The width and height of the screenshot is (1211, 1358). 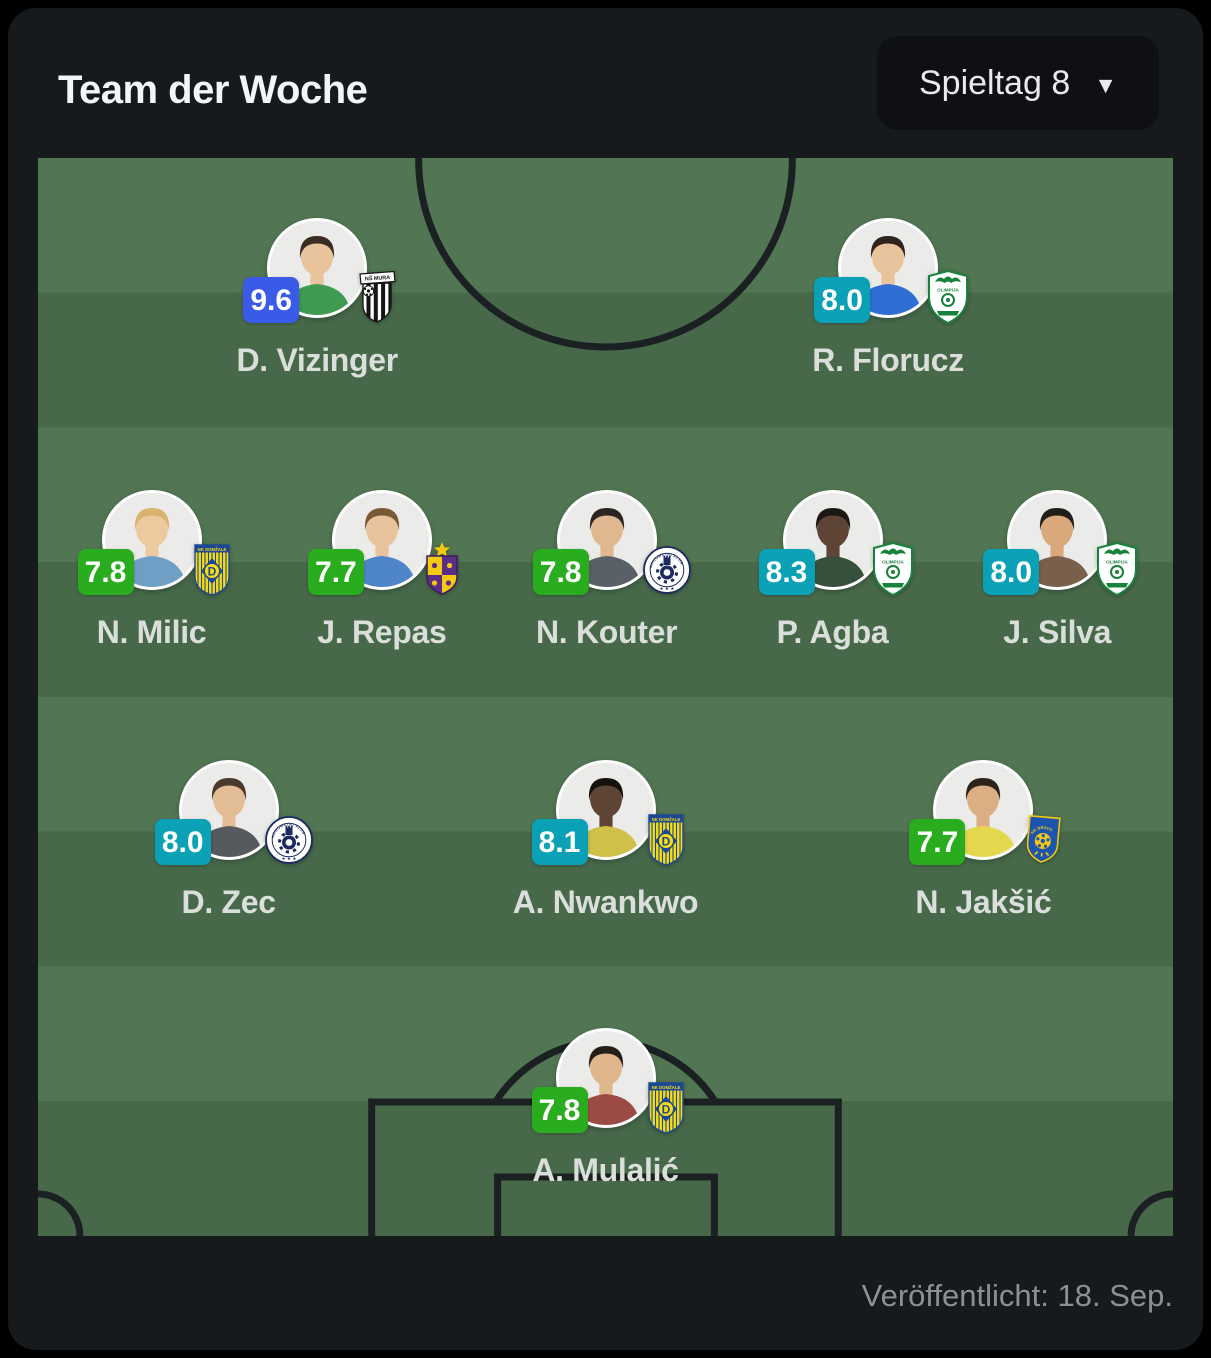 I want to click on player-d-zec: 8.0 NOGOMETNI KLUB ★ ★ ★ D. Zec, so click(x=229, y=845).